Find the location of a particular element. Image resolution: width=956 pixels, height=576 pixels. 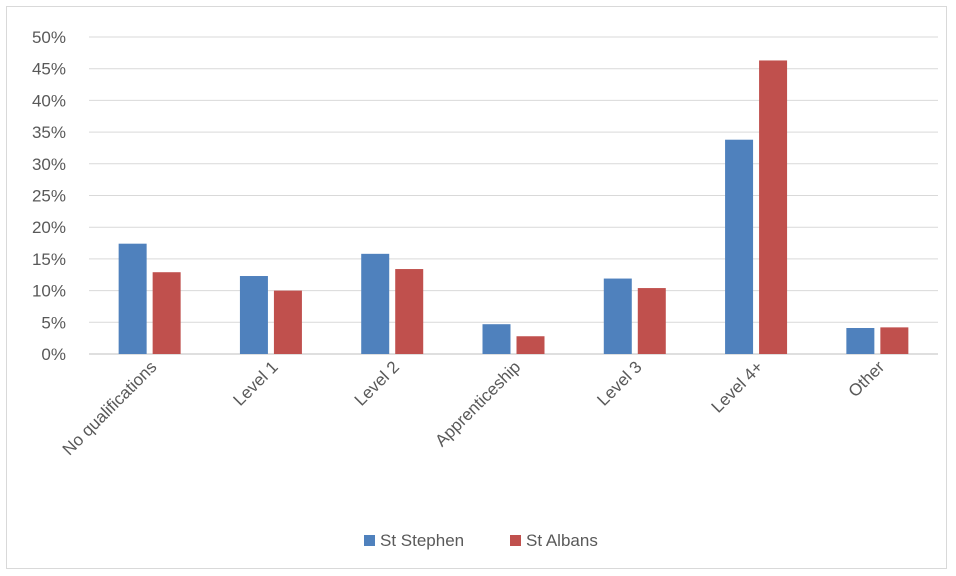

y-tick-label: 25% is located at coordinates (49, 196).